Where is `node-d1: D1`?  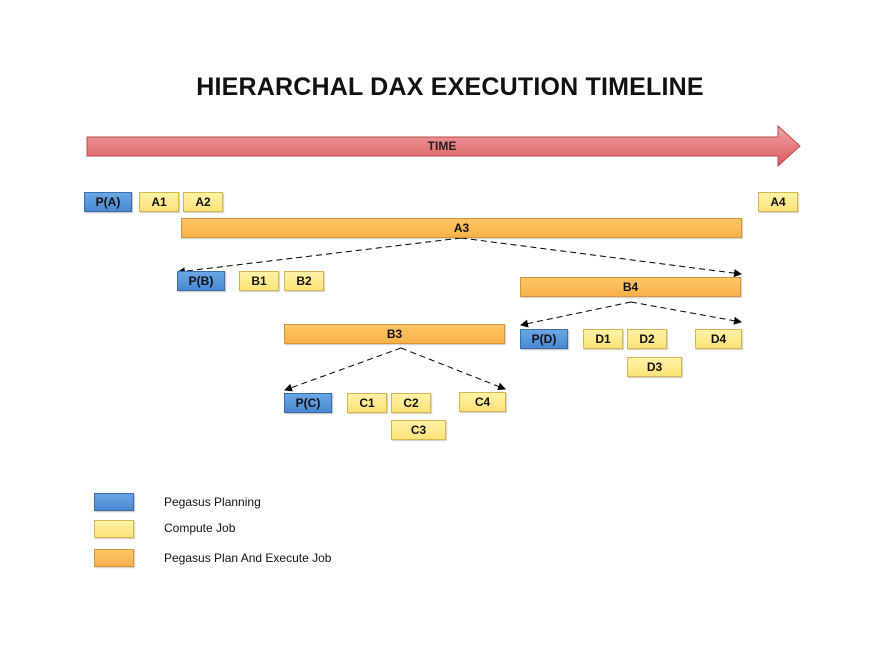 node-d1: D1 is located at coordinates (603, 339).